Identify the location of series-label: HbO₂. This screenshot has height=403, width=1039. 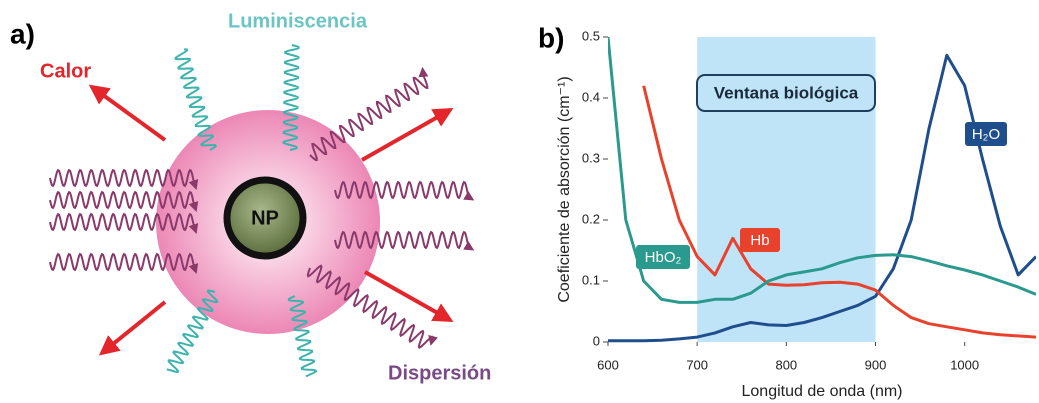
(663, 257).